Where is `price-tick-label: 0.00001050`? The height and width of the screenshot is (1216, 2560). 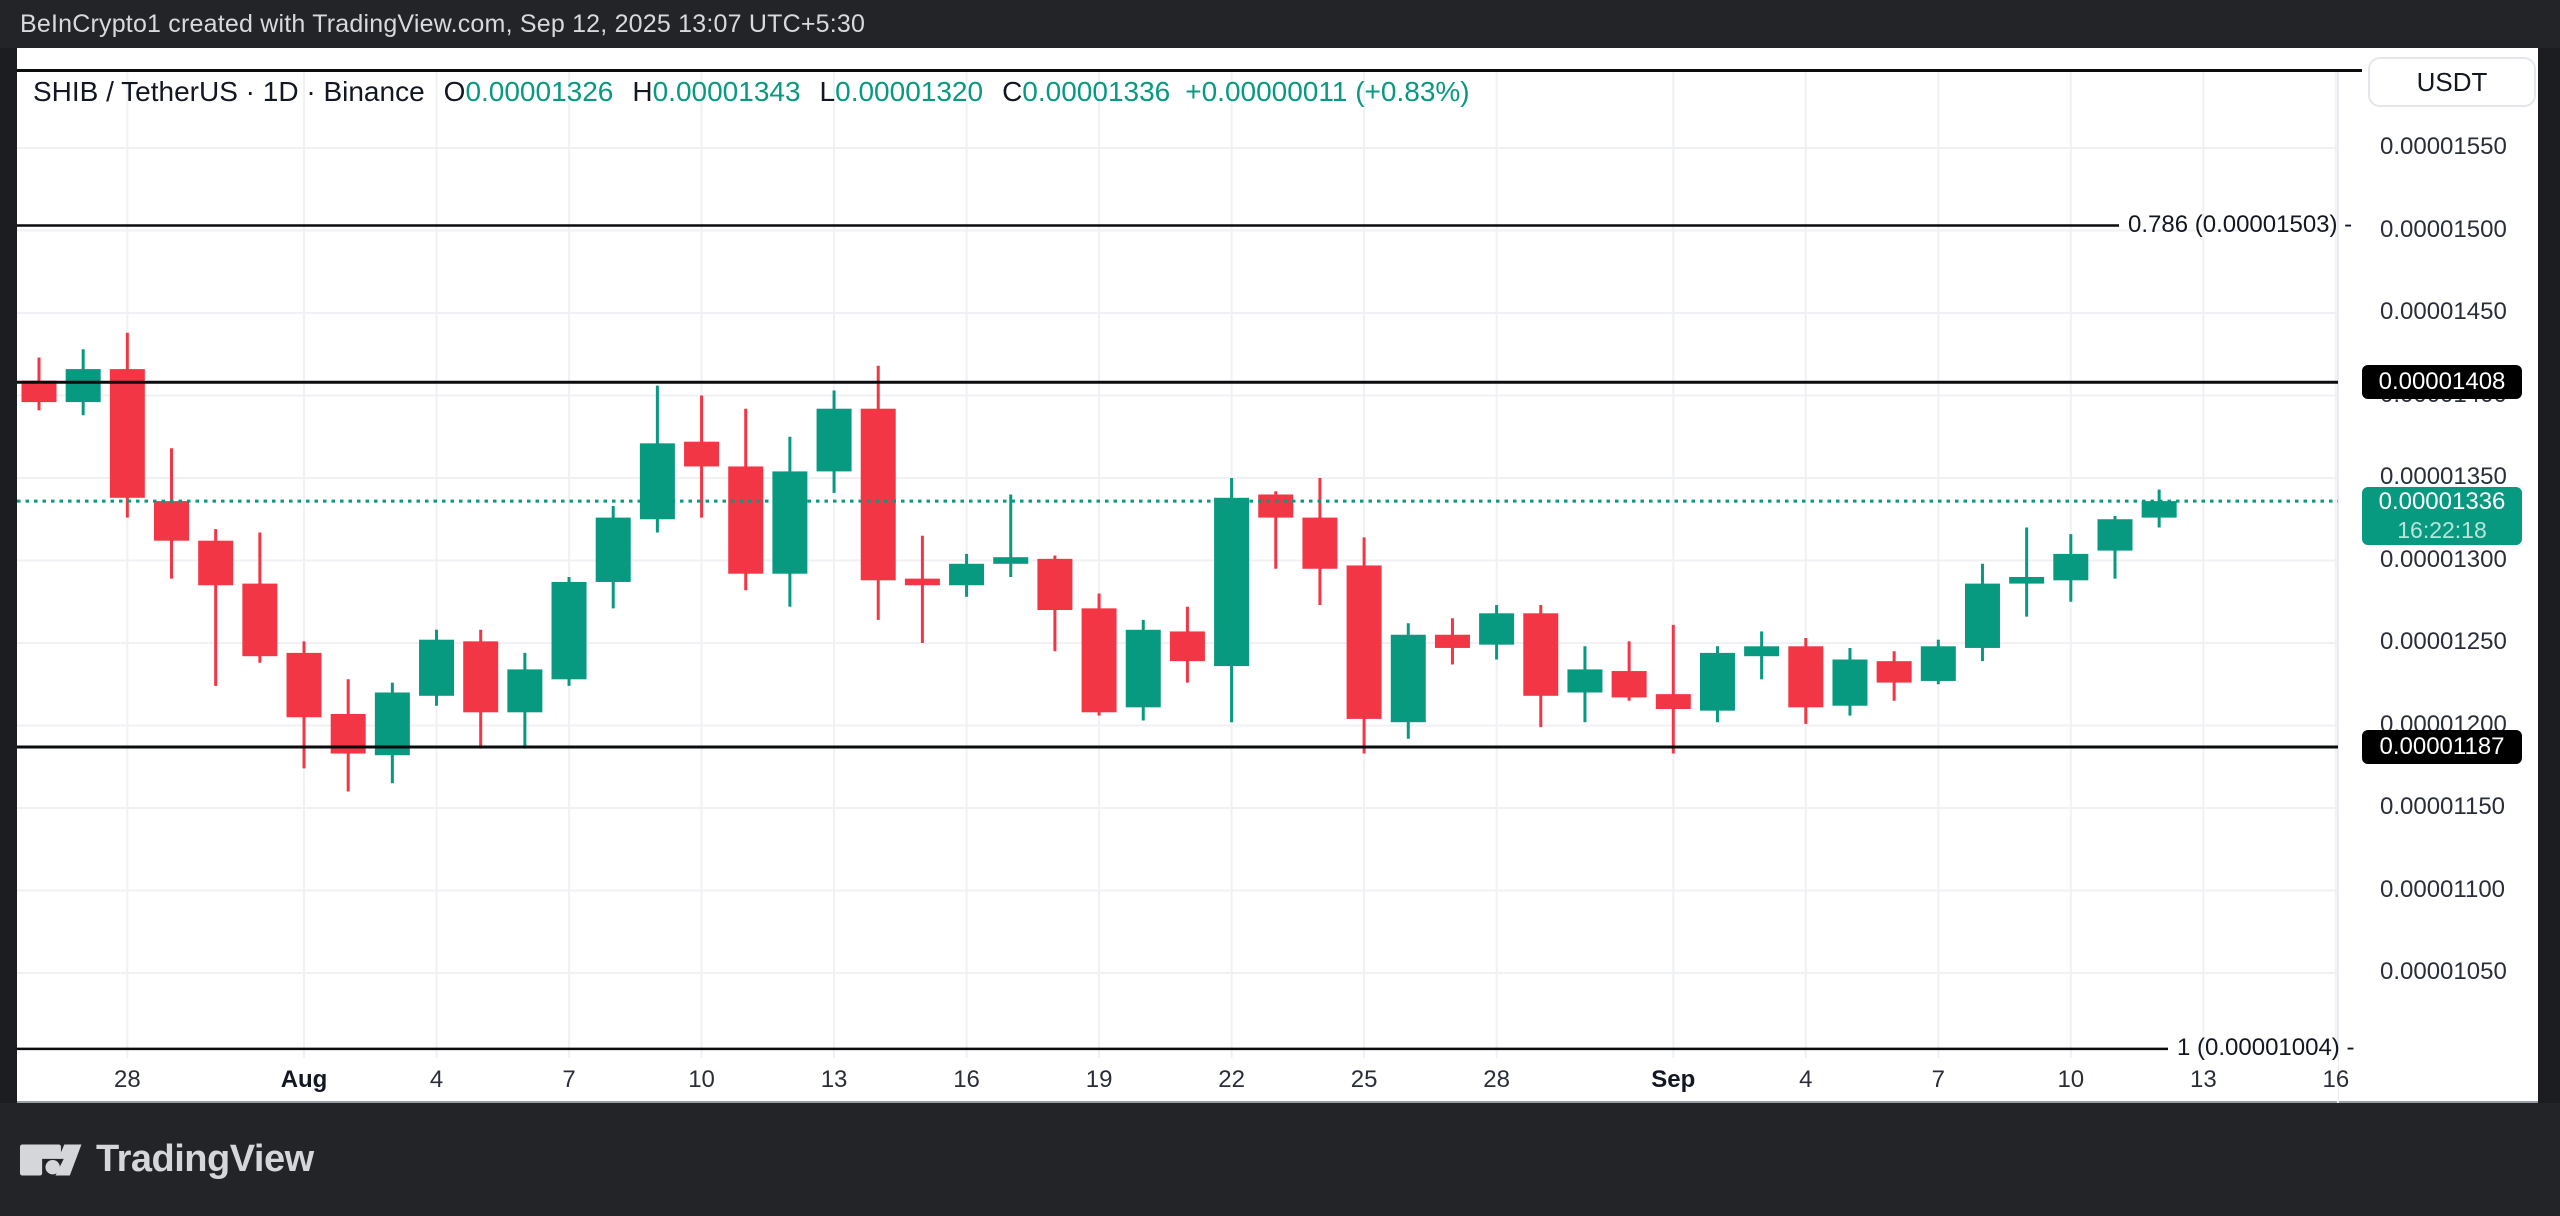 price-tick-label: 0.00001050 is located at coordinates (2443, 971).